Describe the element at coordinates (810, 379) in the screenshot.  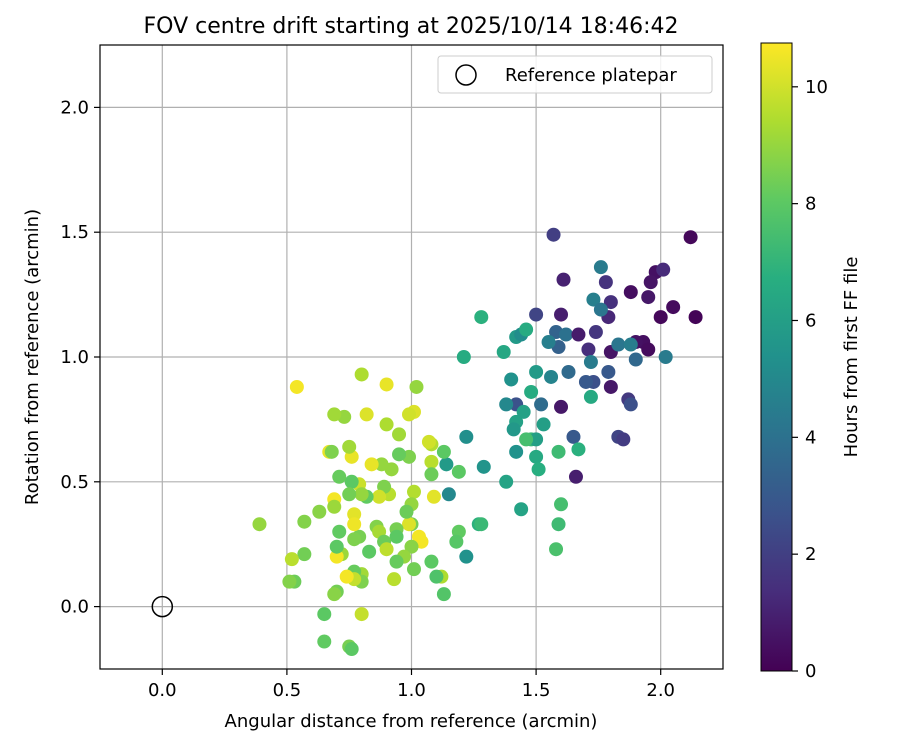
I see `colorbar-ticks: 0 2 4 6 8 10` at that location.